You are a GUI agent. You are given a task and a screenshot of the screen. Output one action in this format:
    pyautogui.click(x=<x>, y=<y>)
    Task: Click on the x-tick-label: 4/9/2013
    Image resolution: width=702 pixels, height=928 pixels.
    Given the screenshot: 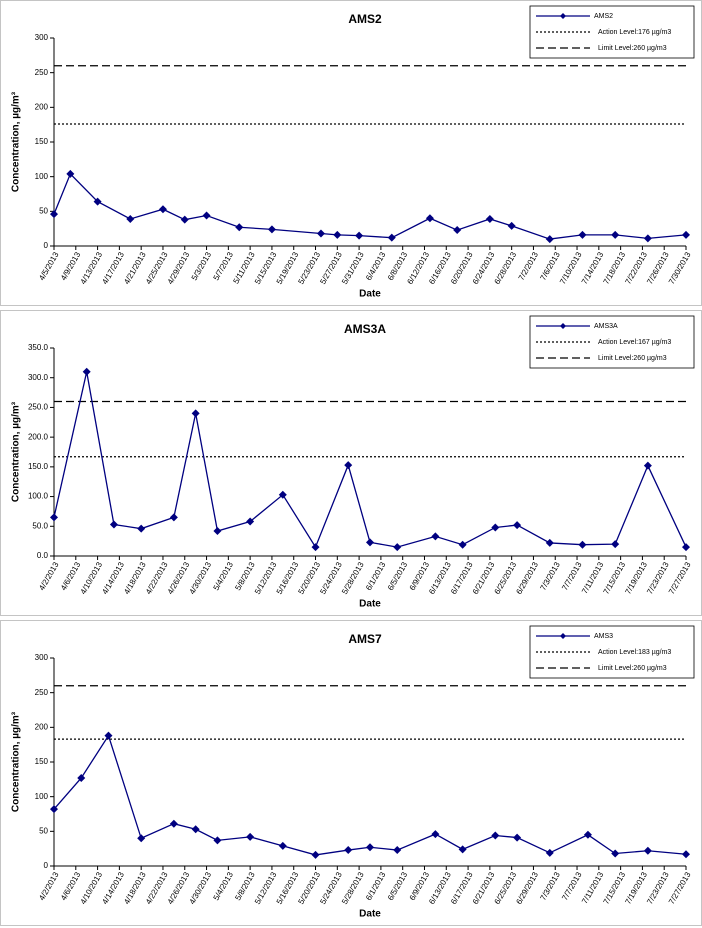 What is the action you would take?
    pyautogui.click(x=71, y=266)
    